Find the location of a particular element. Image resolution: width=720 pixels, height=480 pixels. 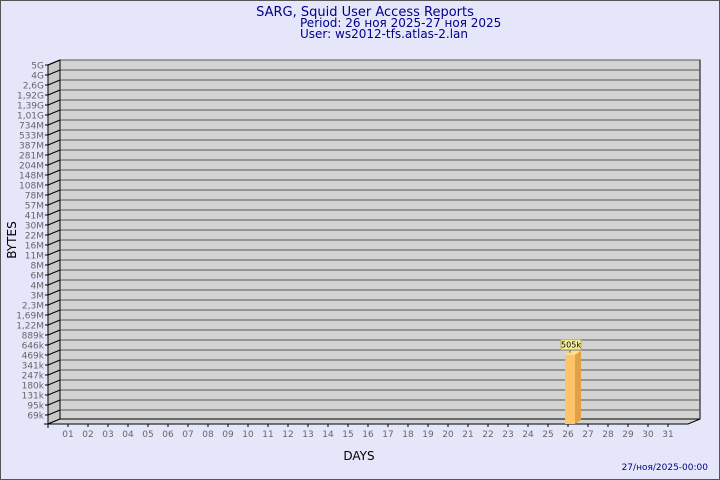

bar-top is located at coordinates (573, 352).